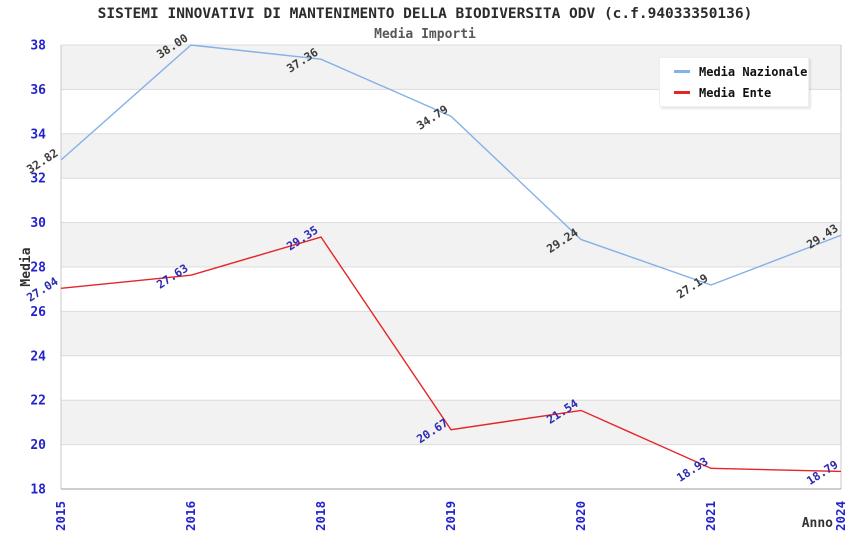 This screenshot has width=850, height=550. Describe the element at coordinates (710, 516) in the screenshot. I see `x-tick-label: 2021` at that location.